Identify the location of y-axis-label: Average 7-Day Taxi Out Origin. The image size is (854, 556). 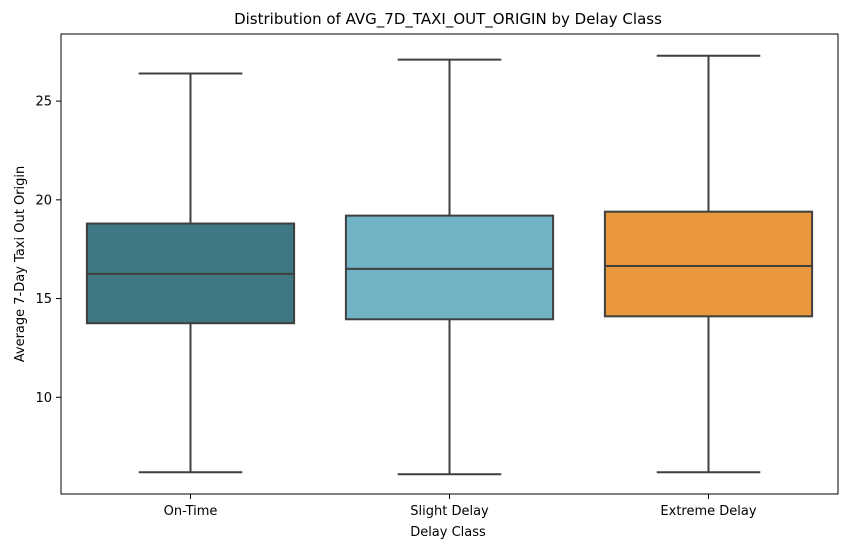
(20, 264).